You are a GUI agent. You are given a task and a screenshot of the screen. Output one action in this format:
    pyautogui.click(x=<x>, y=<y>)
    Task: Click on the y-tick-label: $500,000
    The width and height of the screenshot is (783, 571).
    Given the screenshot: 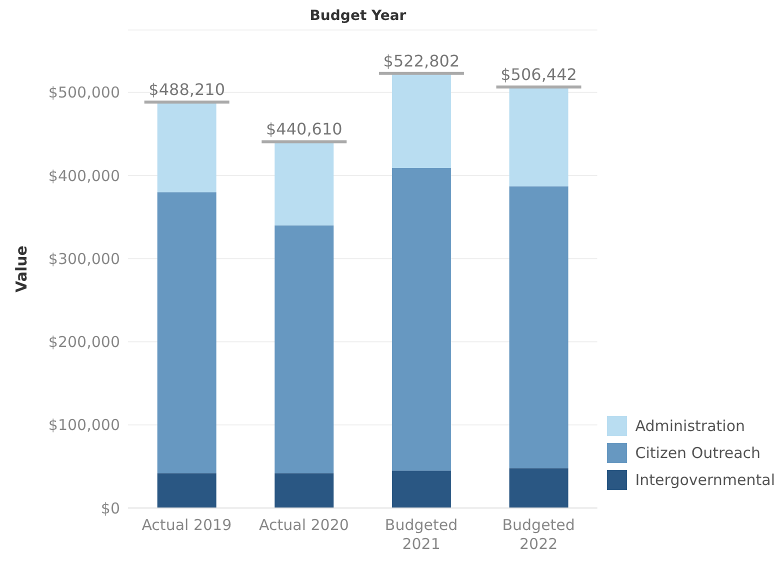 What is the action you would take?
    pyautogui.click(x=84, y=93)
    